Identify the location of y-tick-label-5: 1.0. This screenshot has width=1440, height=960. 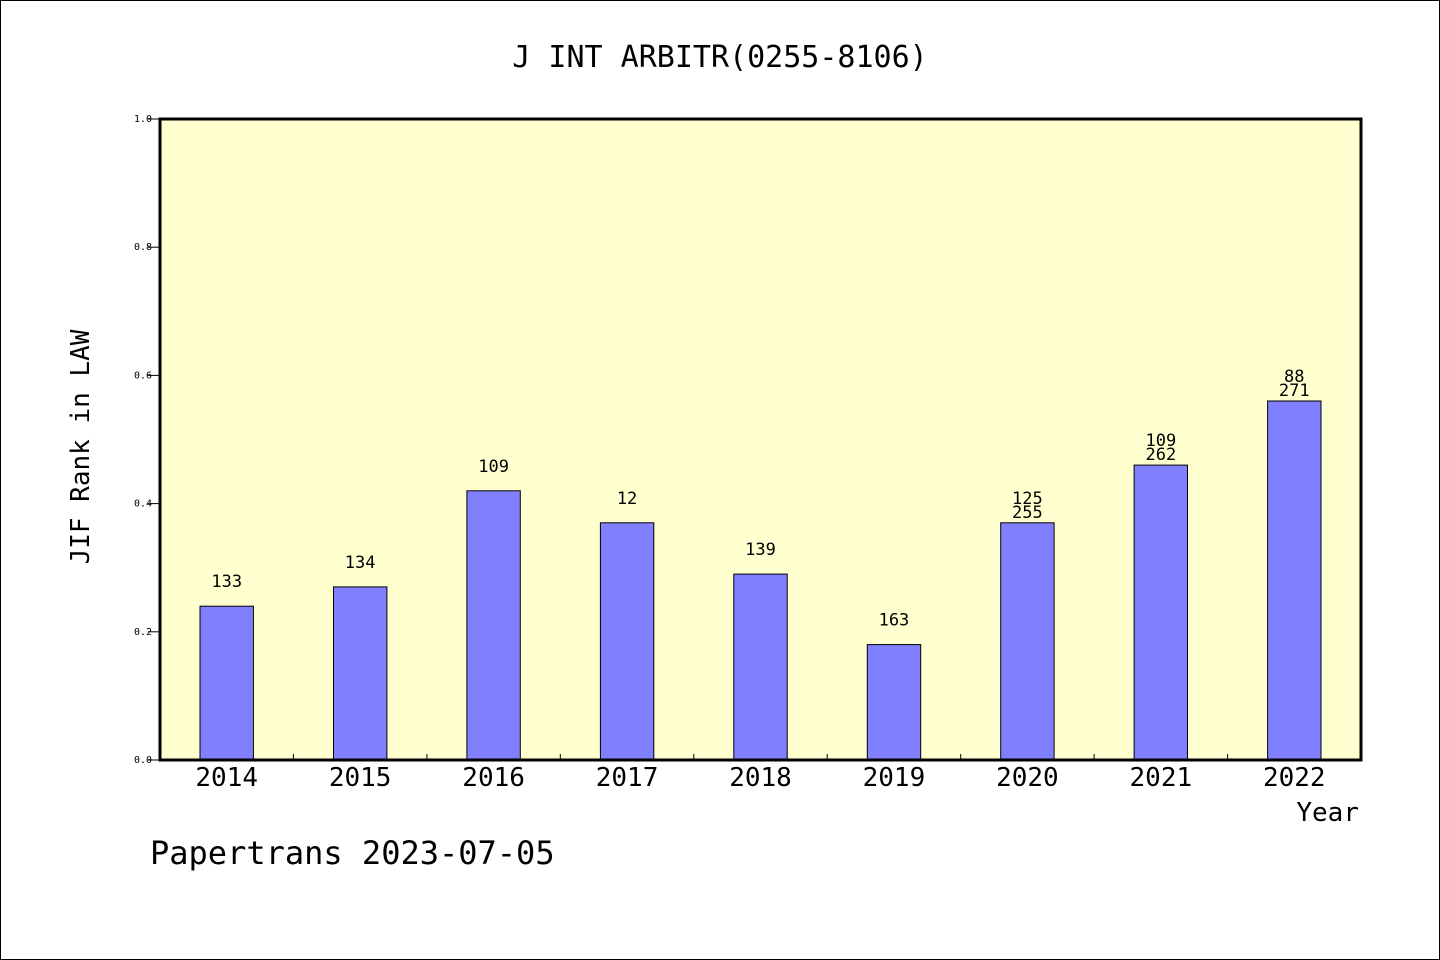
(143, 119).